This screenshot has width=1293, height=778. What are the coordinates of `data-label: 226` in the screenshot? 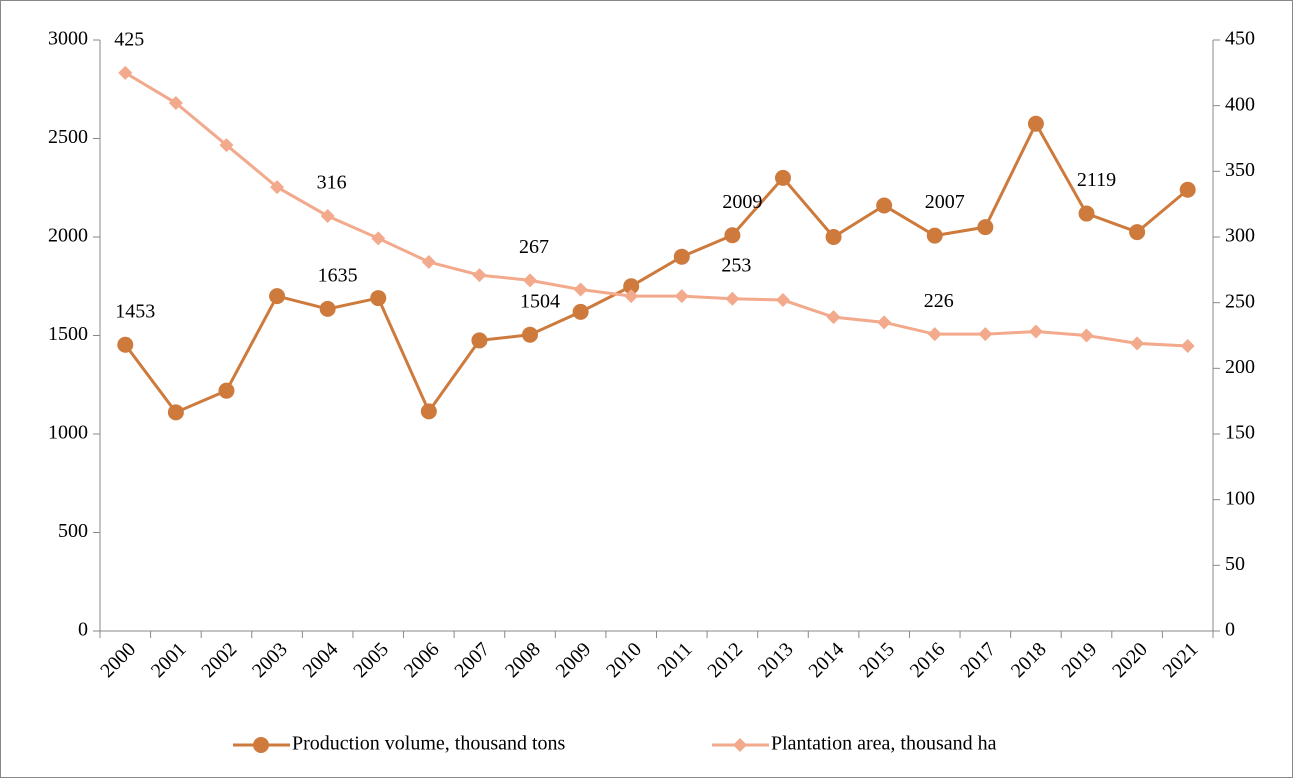 It's located at (939, 301).